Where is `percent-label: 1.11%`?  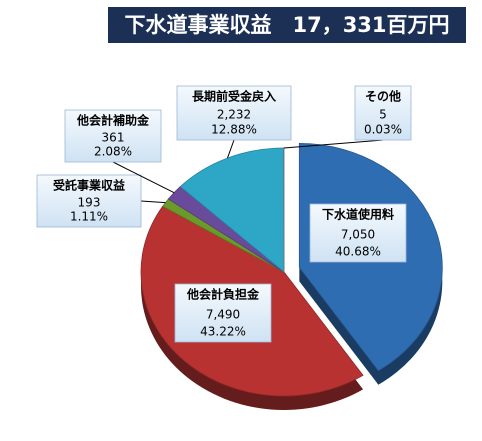 percent-label: 1.11% is located at coordinates (89, 217).